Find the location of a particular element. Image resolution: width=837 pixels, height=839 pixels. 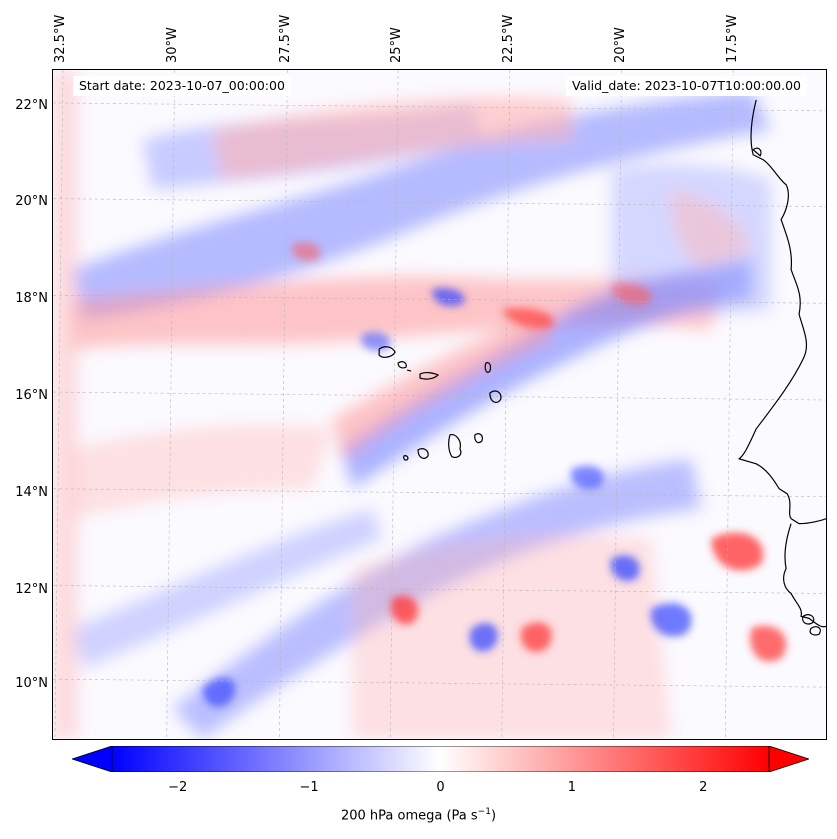

colorbar-label: 200 hPa omega (Pa s−1) is located at coordinates (418, 815).